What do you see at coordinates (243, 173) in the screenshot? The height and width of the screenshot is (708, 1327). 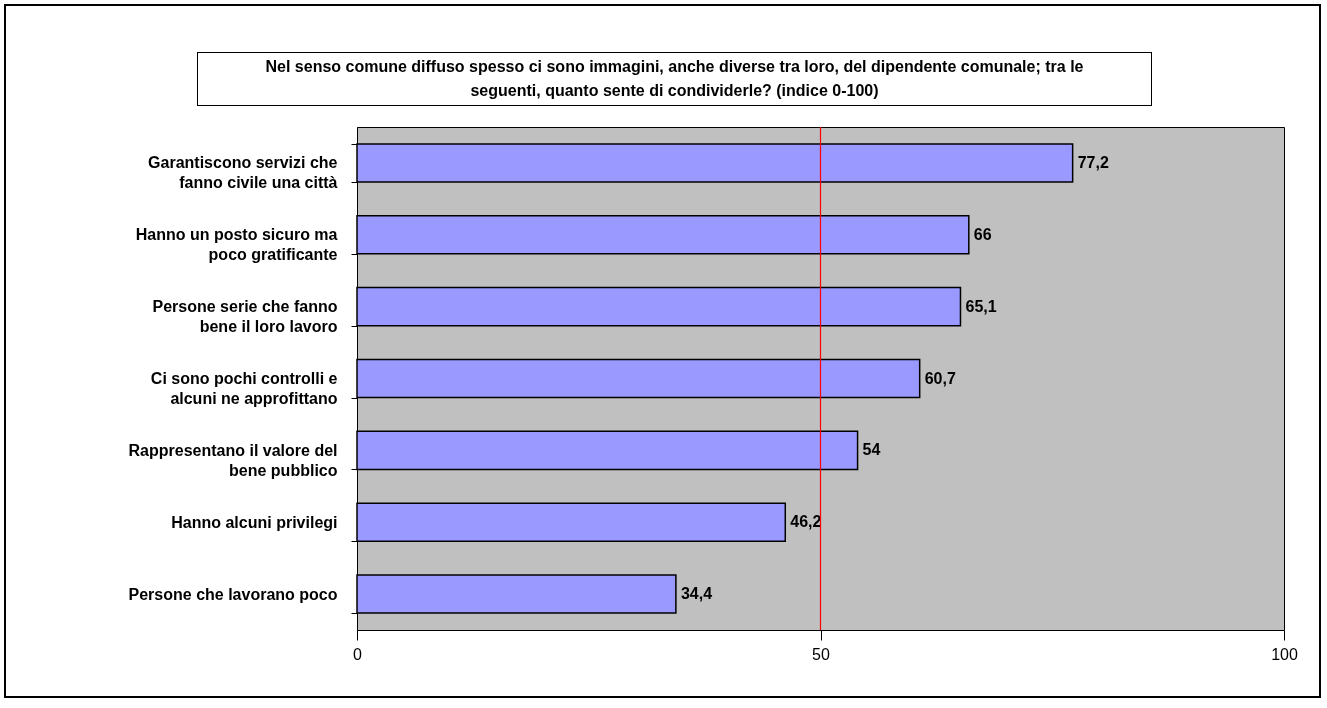 I see `y-tick-label: Garantiscono servizi che fanno civile una città` at bounding box center [243, 173].